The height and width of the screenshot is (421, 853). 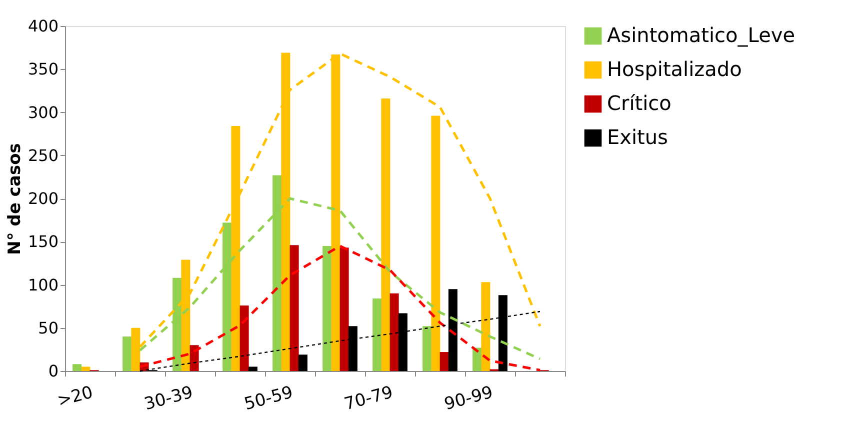 I want to click on legend-label: Hospitalizado, so click(x=674, y=69).